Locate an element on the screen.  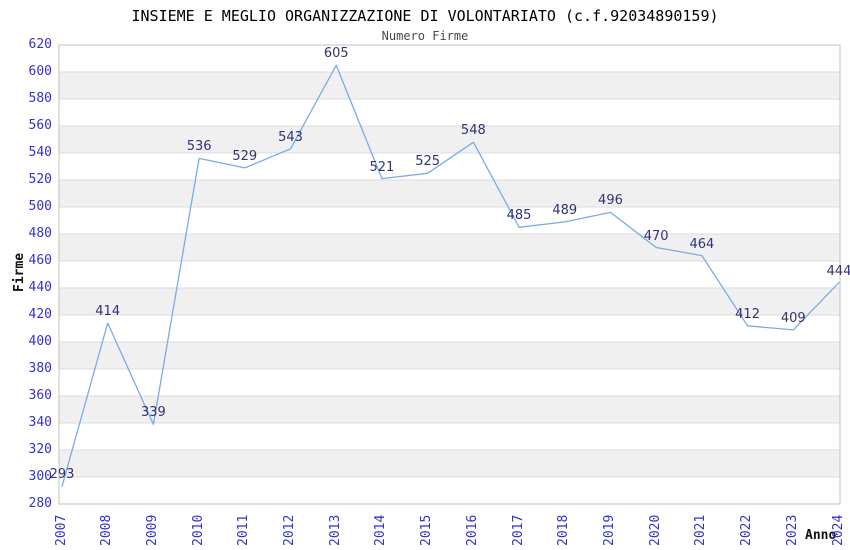
x-tick-label: 2014 is located at coordinates (381, 530).